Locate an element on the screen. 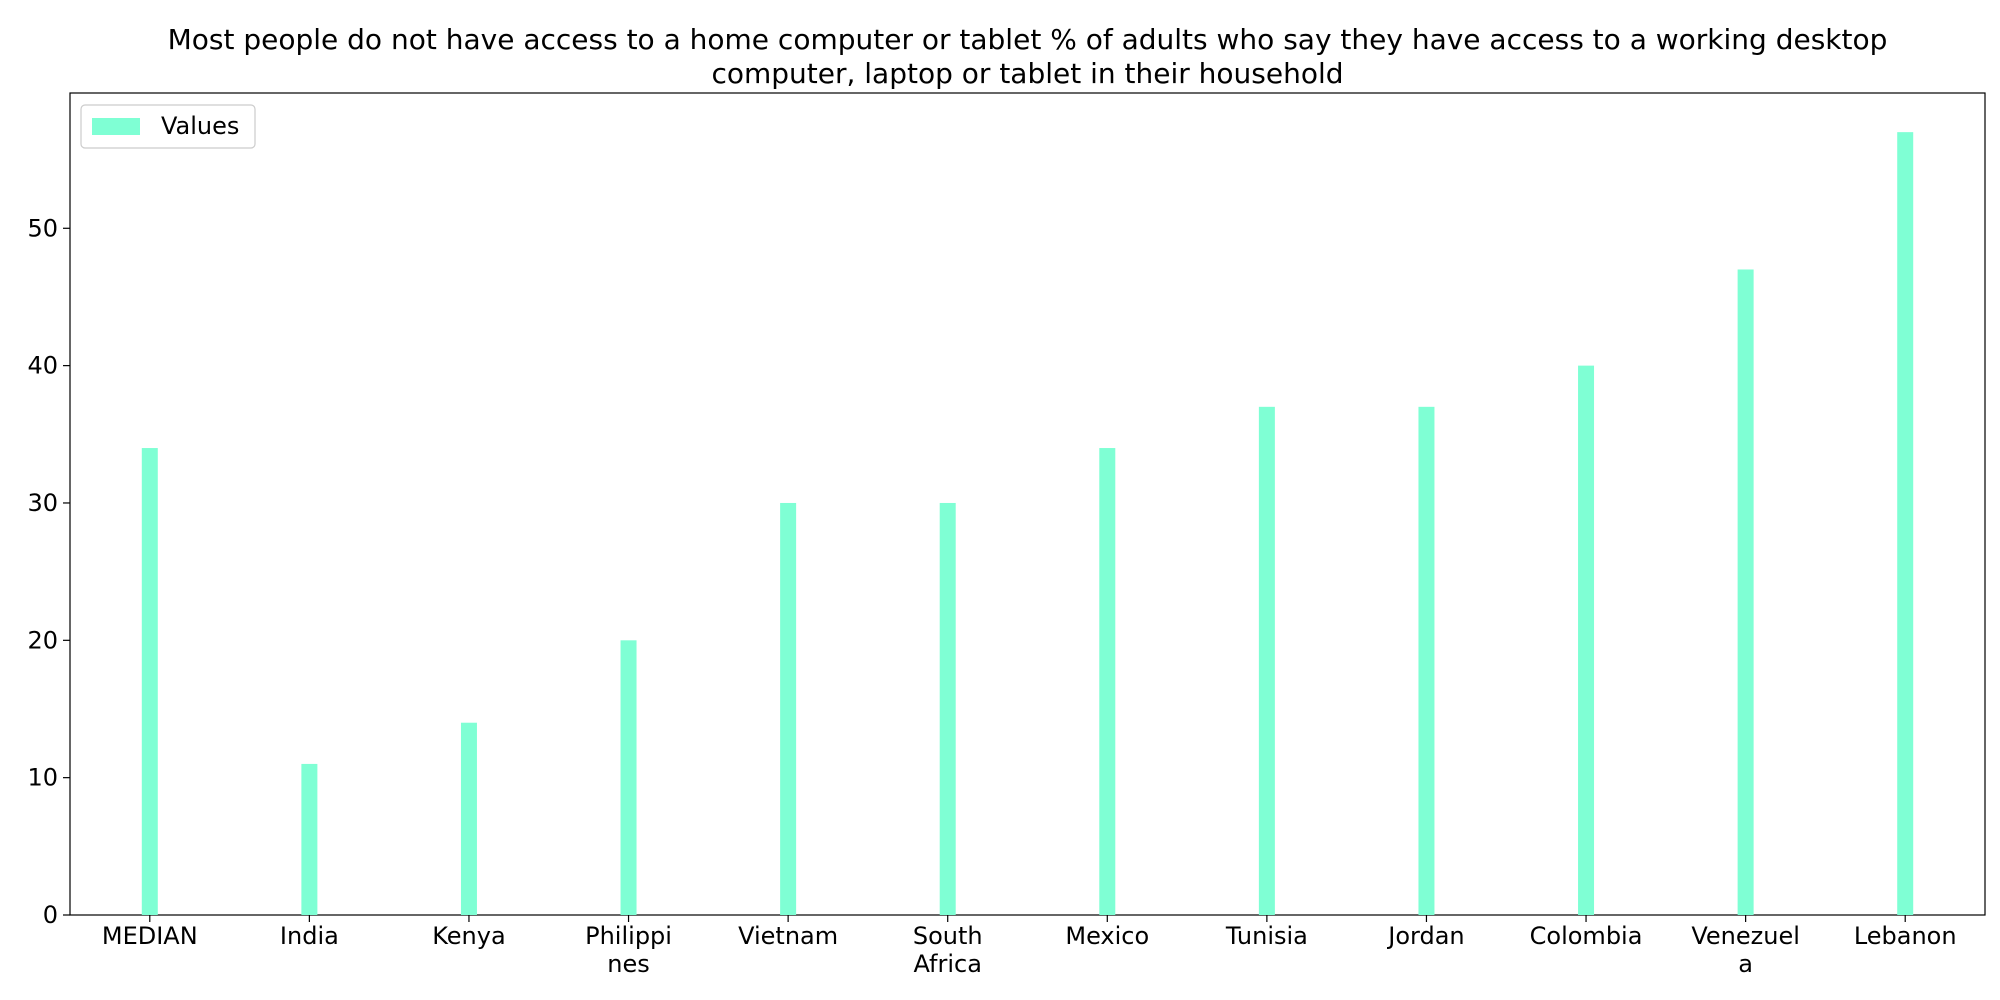 This screenshot has width=2000, height=1000. bar-south-africa is located at coordinates (947, 708).